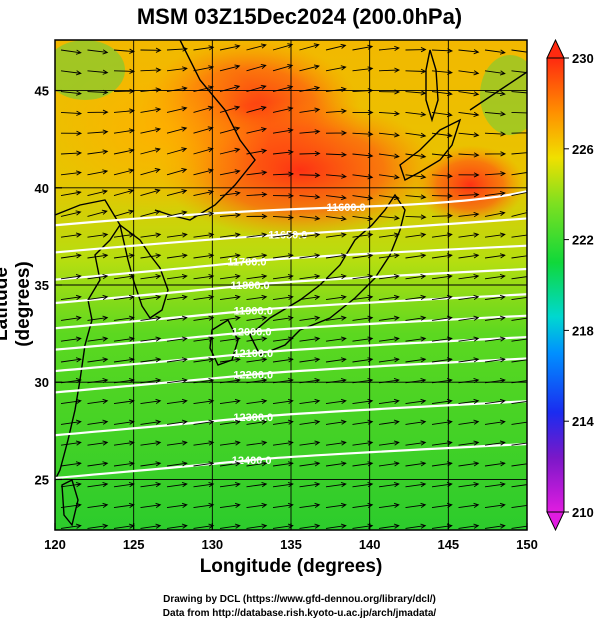  What do you see at coordinates (253, 375) in the screenshot?
I see `contour-label: 12200.0` at bounding box center [253, 375].